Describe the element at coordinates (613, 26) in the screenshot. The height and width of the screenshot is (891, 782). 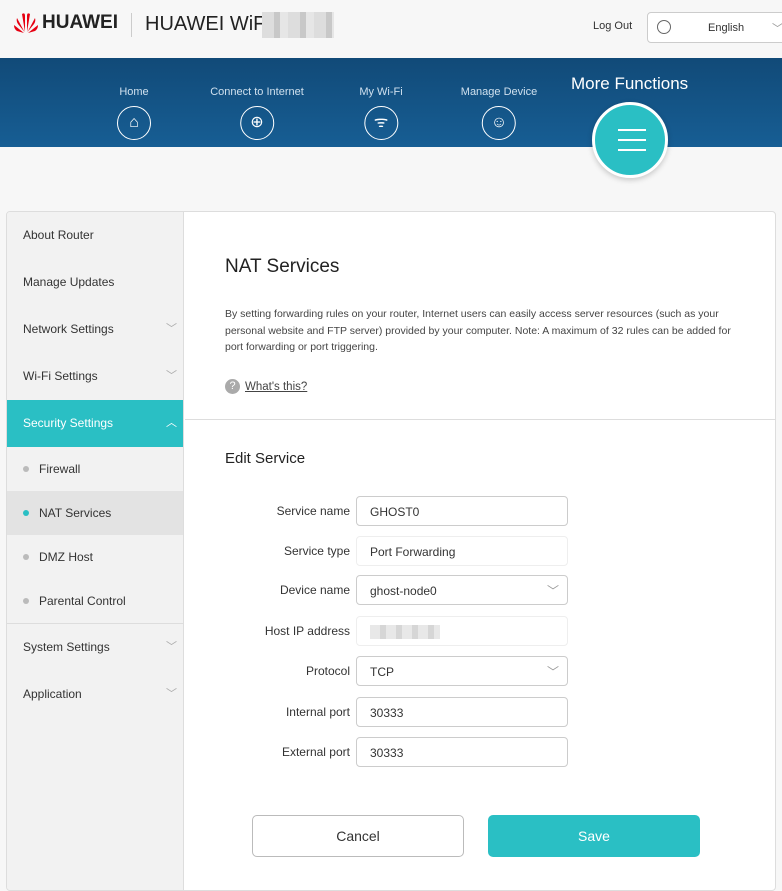
I see `logout-link: Log Out` at that location.